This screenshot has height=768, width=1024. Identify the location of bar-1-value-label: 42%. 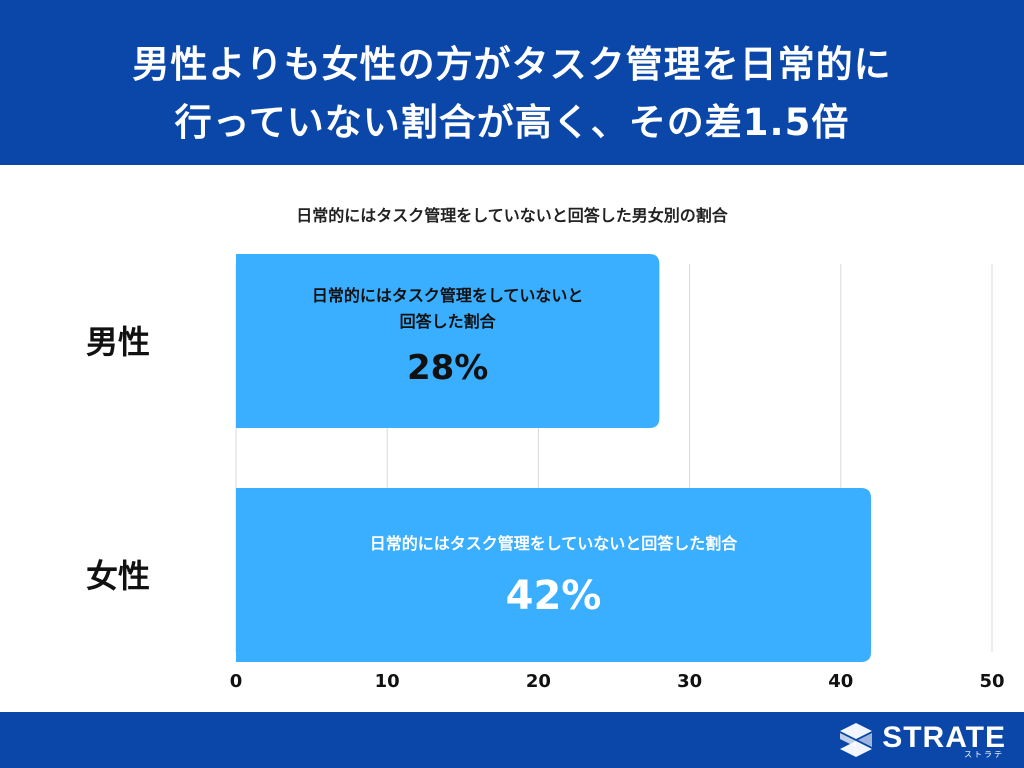
(554, 596).